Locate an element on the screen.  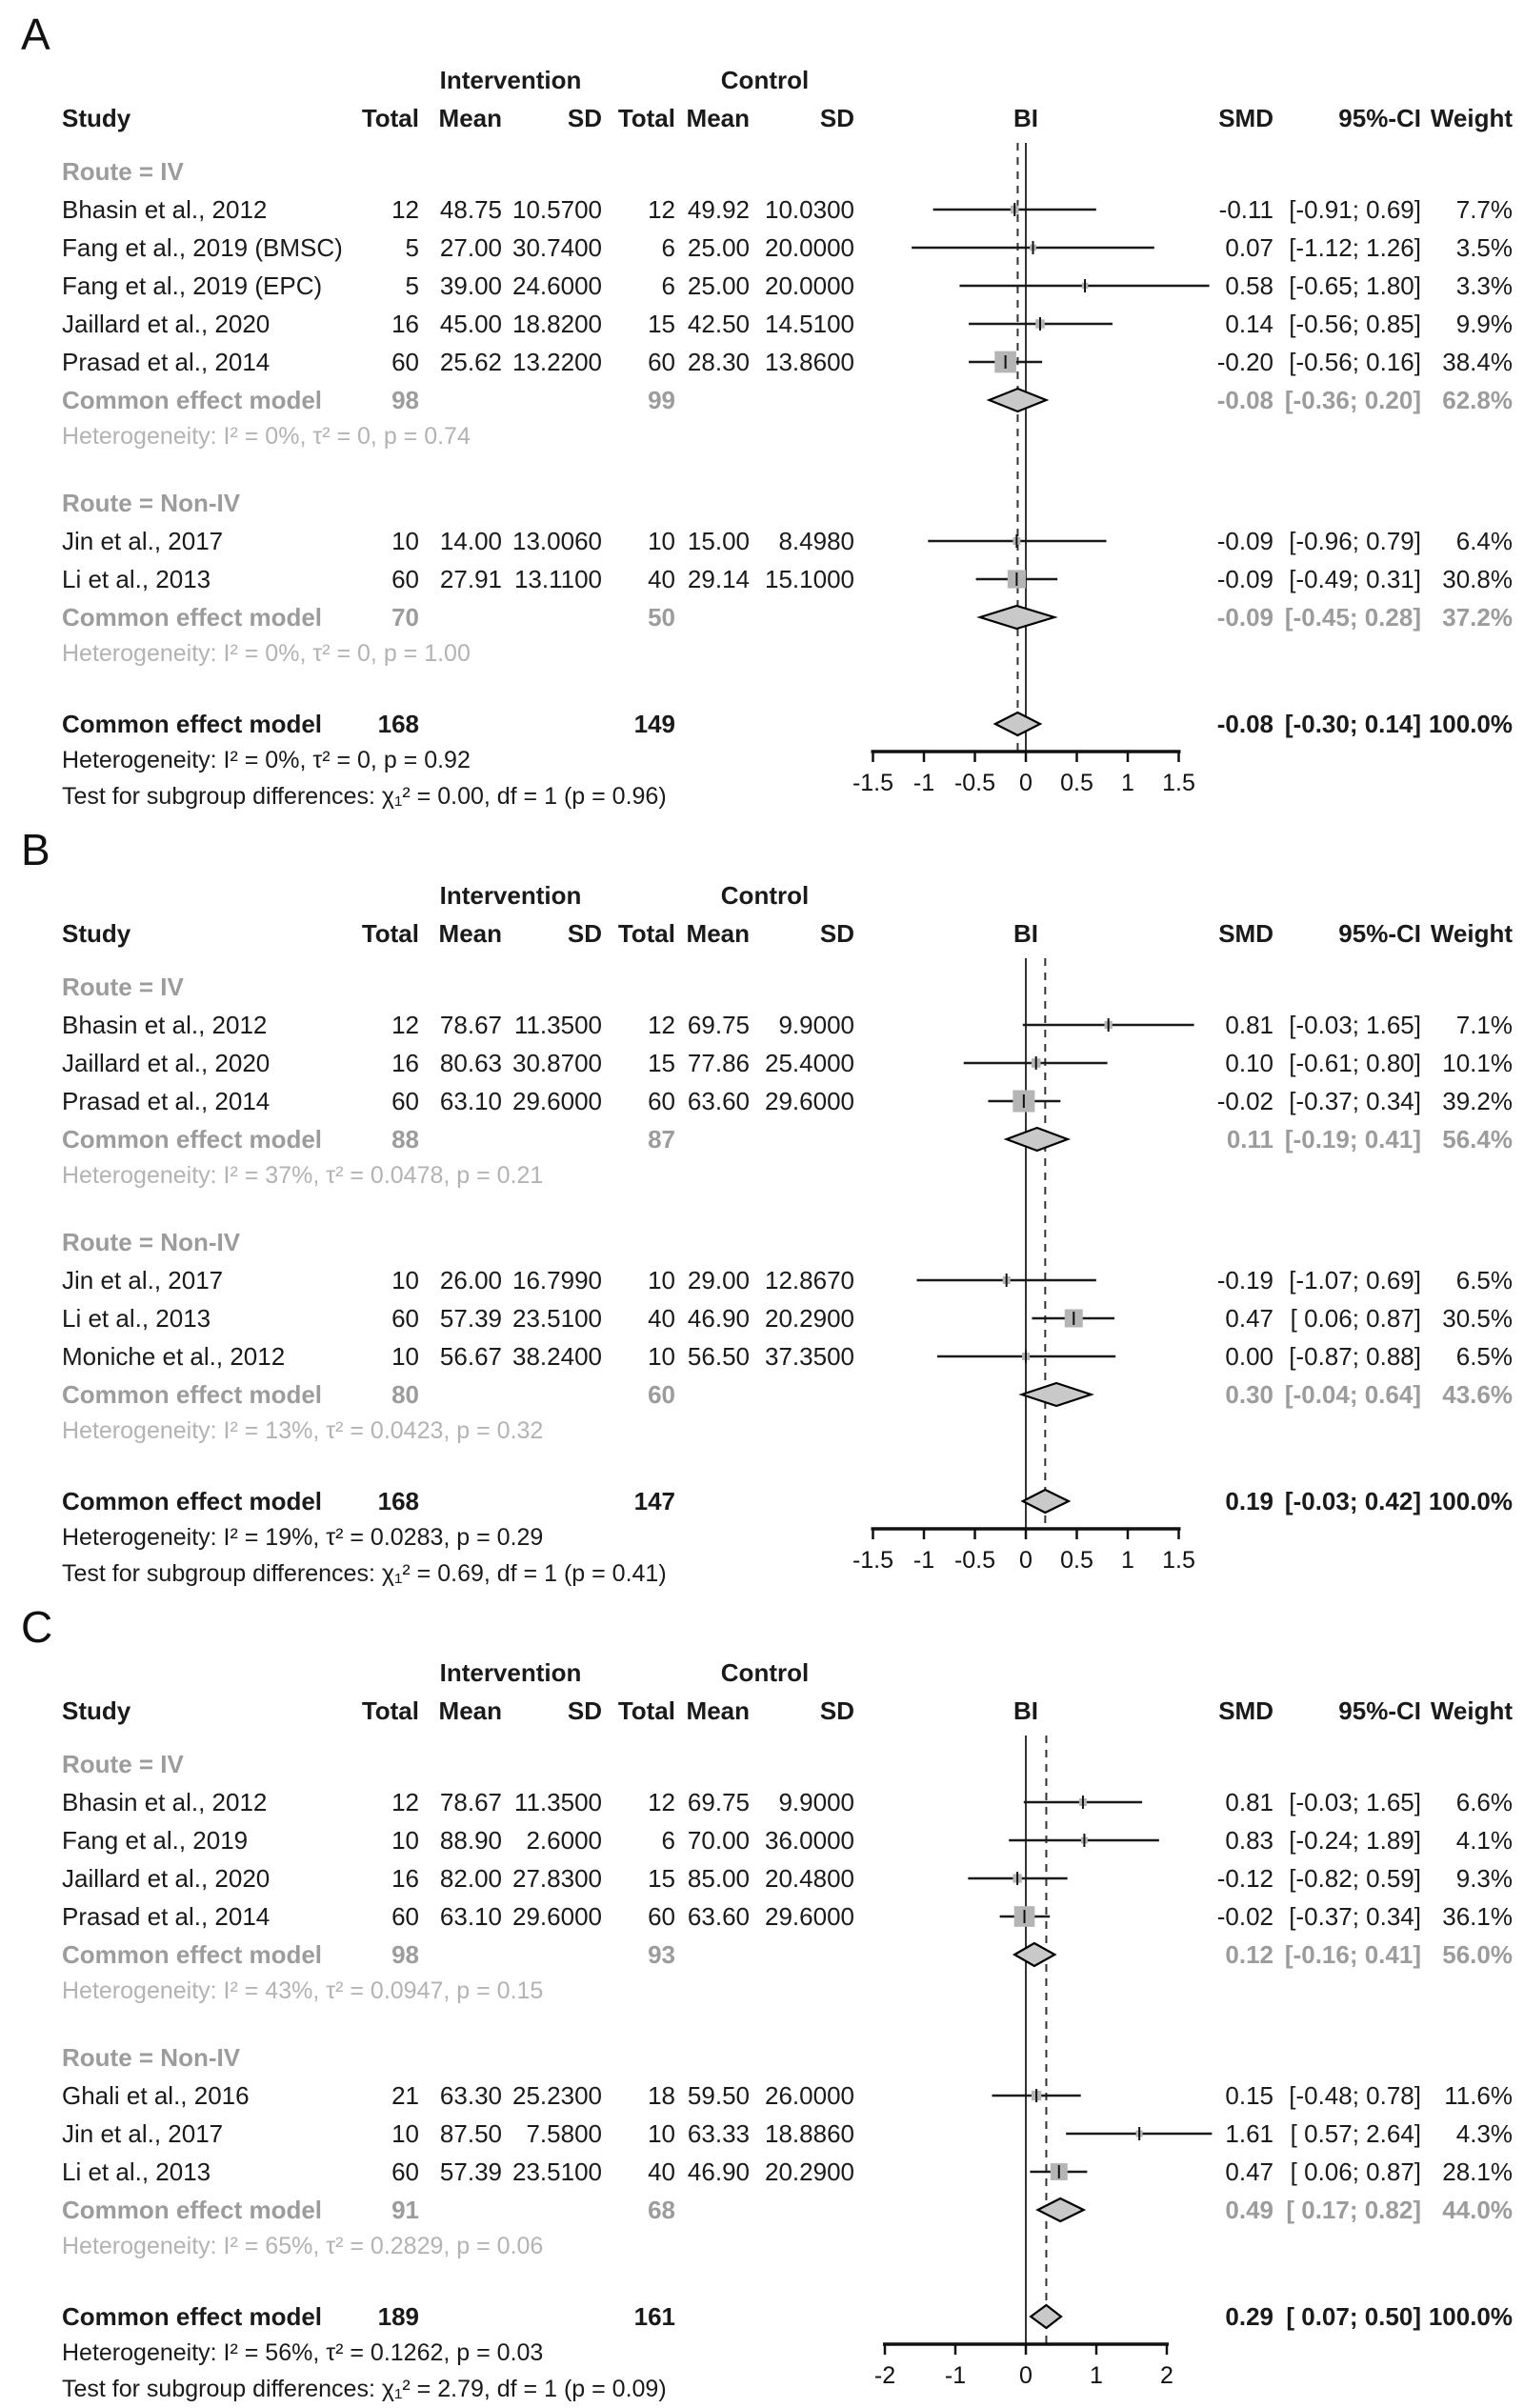
intervention-mean: 63.30 is located at coordinates (470, 2095).